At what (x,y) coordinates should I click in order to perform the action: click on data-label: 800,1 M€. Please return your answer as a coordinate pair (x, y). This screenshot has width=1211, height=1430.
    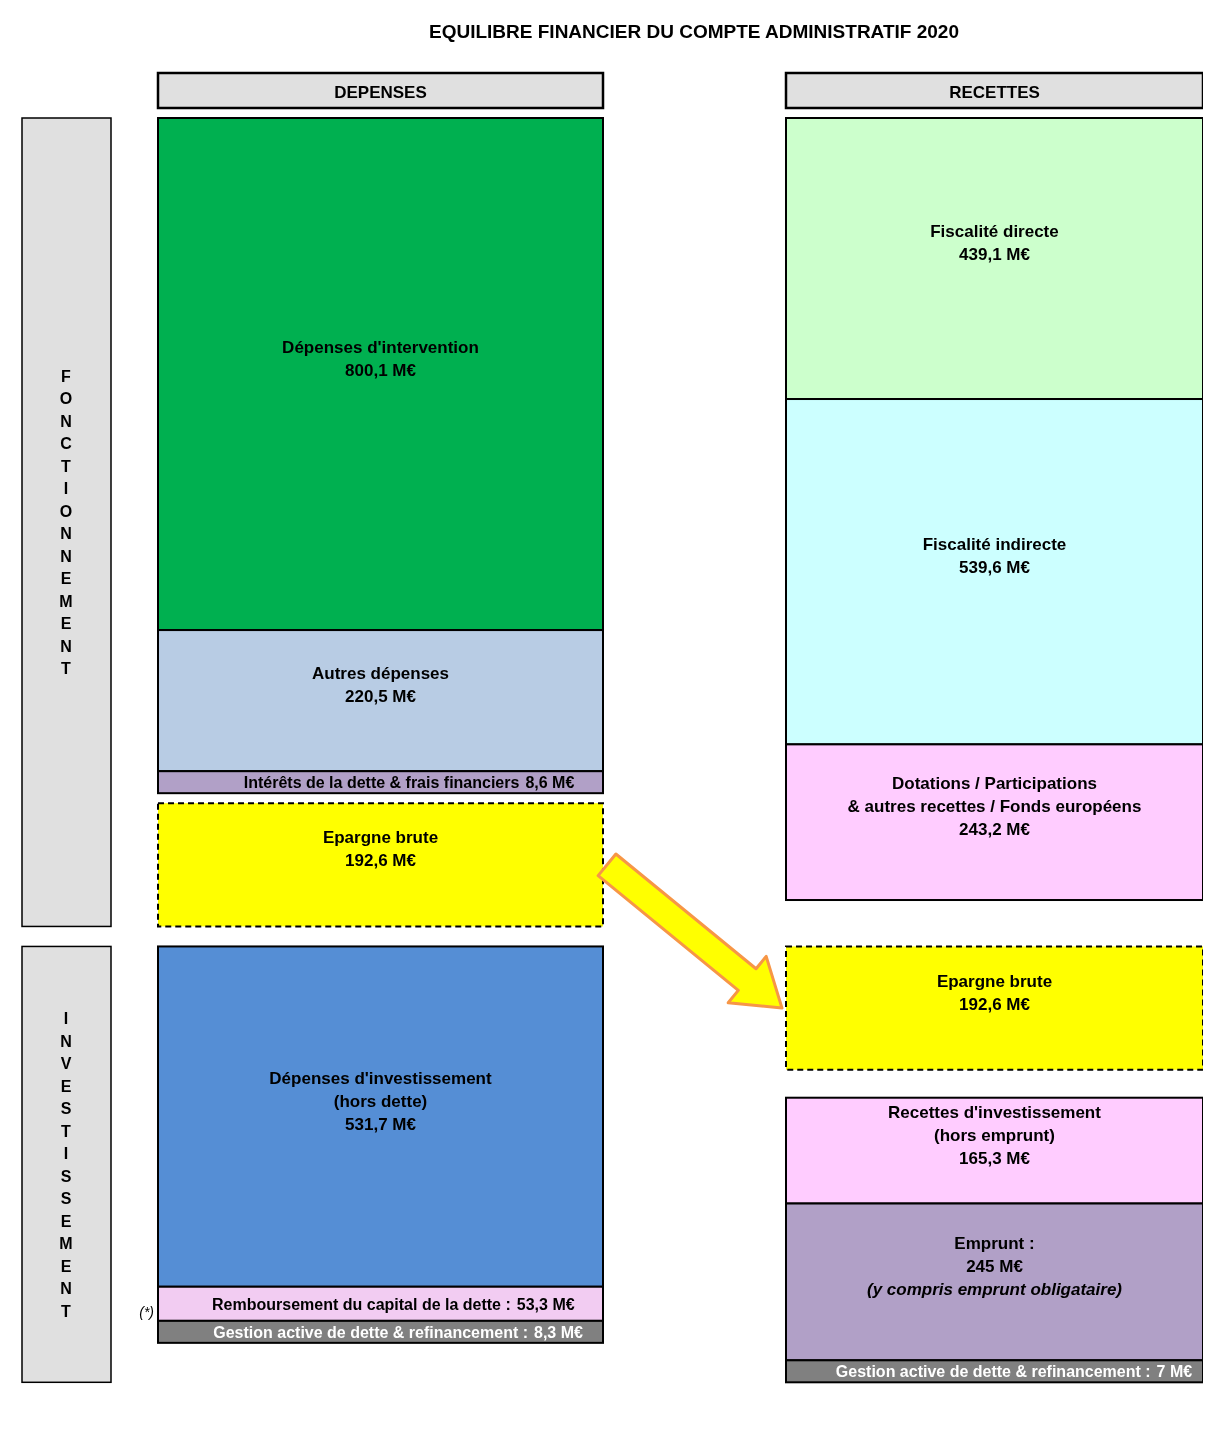
    Looking at the image, I should click on (381, 370).